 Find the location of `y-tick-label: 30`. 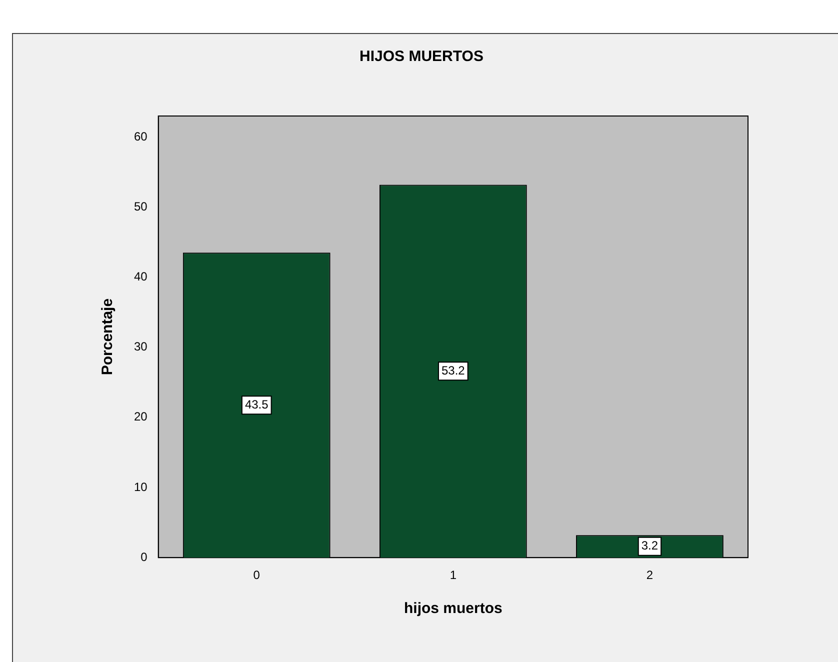

y-tick-label: 30 is located at coordinates (141, 347).